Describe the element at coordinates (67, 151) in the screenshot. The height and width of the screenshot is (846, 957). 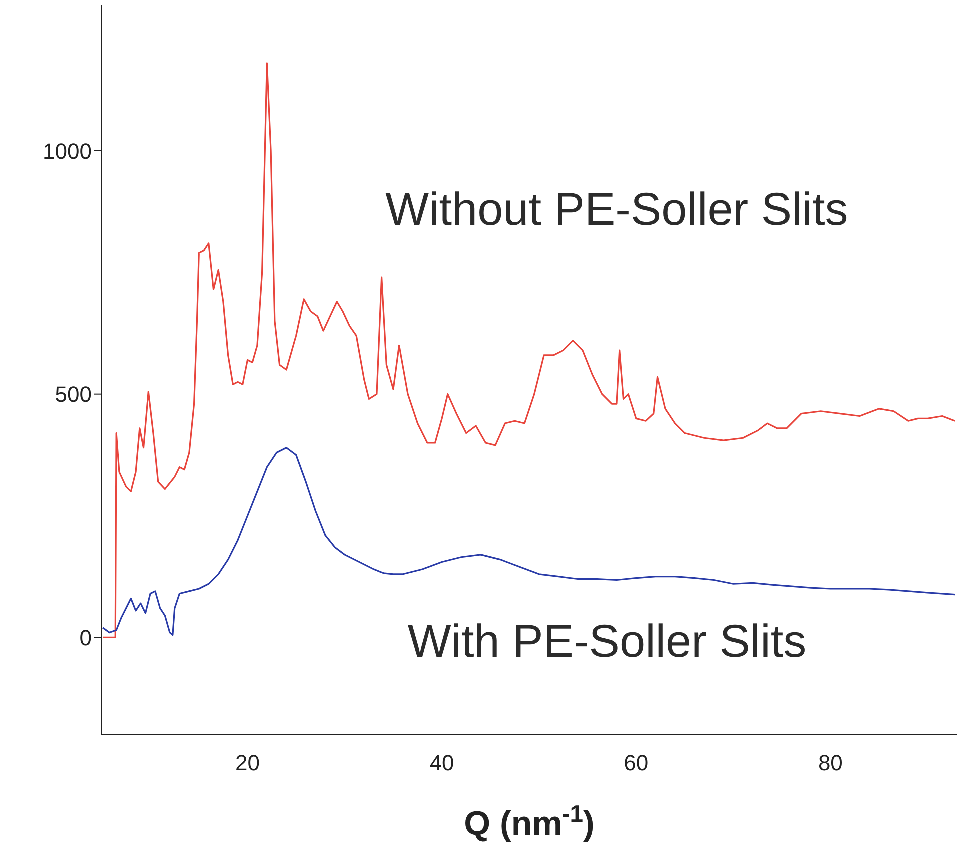
I see `y-tick-label: 1000` at that location.